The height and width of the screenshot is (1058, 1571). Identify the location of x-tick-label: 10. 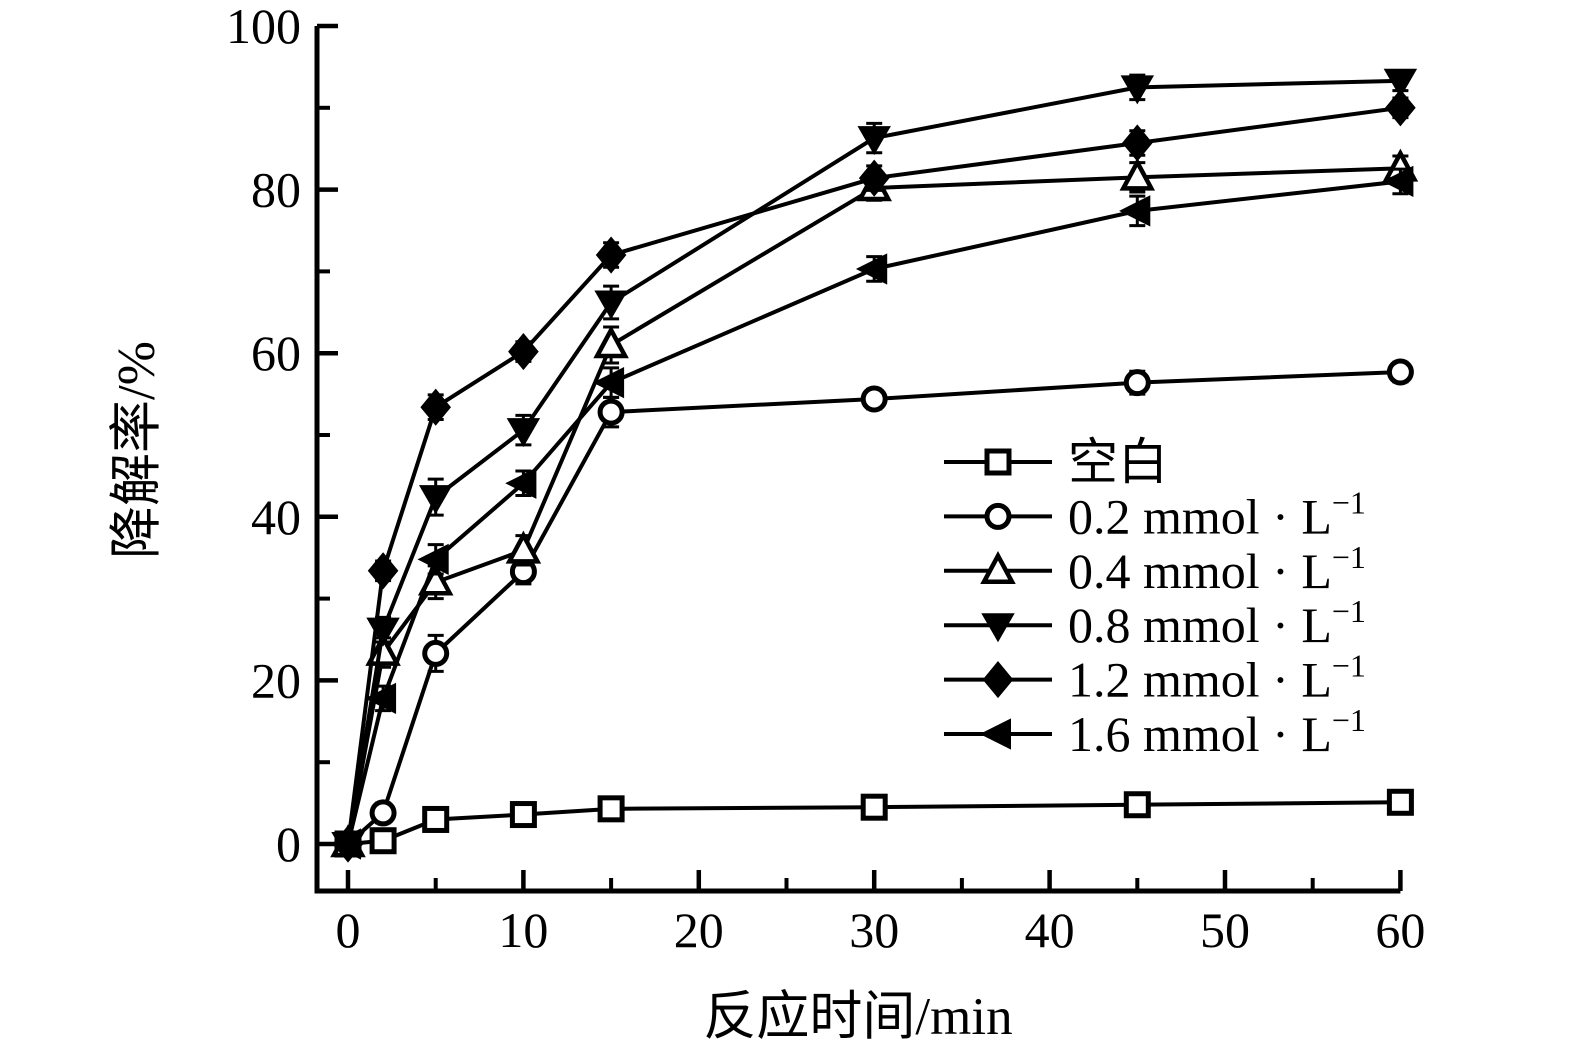
(523, 930).